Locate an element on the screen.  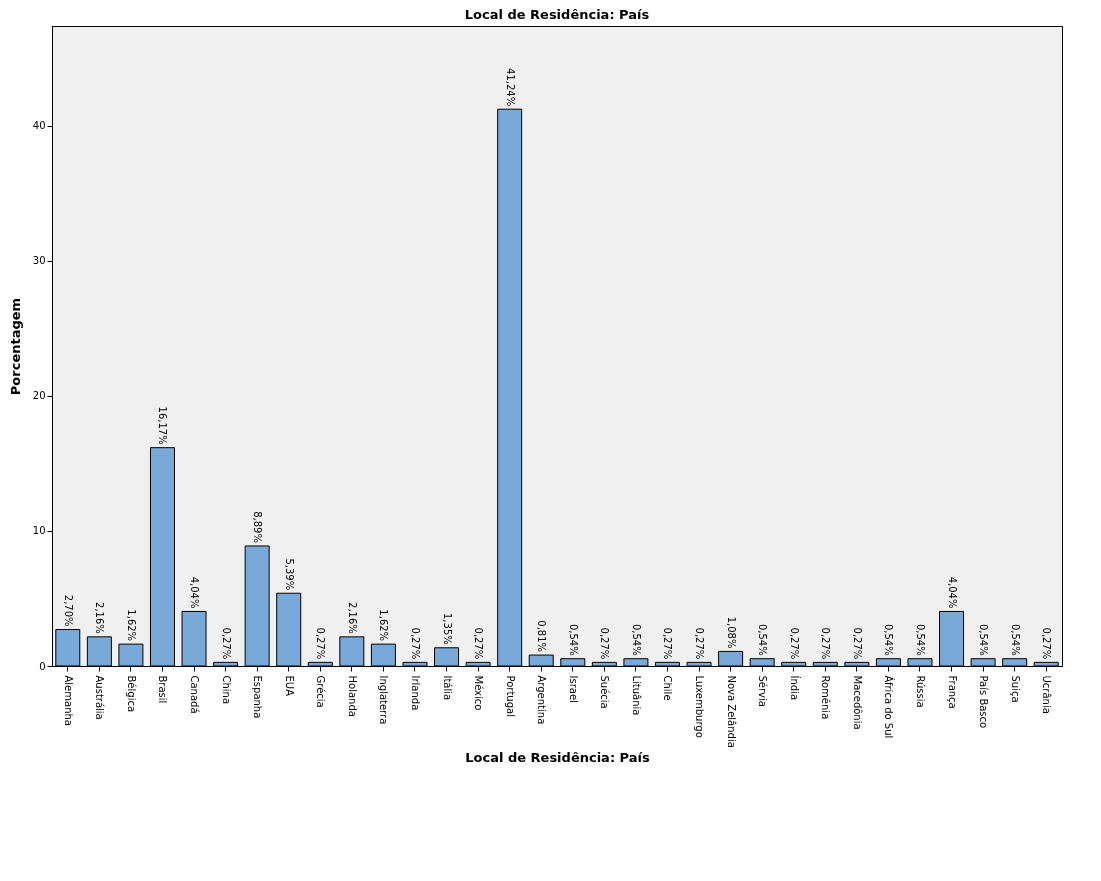
x-tick-label: China is located at coordinates (226, 690).